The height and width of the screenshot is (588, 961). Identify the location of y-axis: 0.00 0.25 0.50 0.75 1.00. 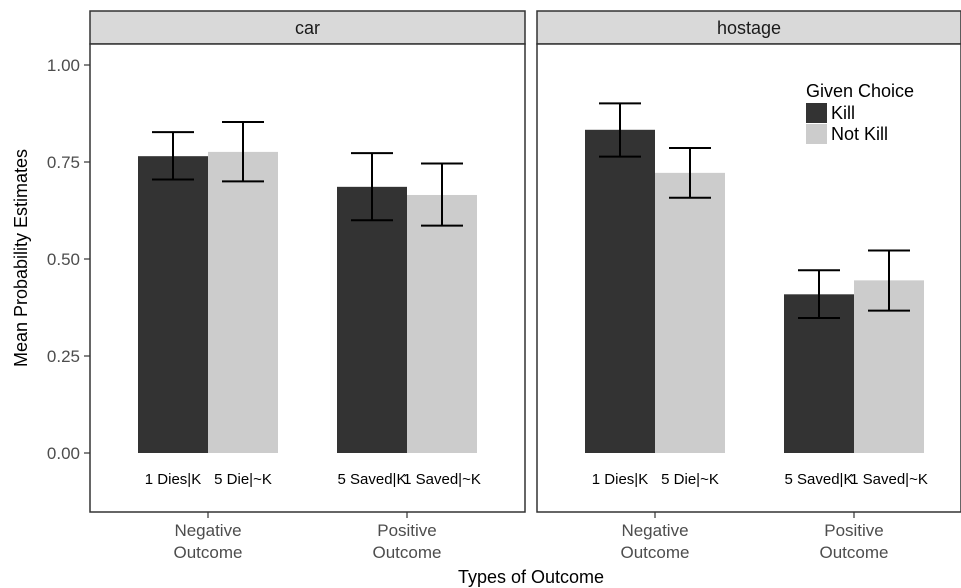
(68, 259).